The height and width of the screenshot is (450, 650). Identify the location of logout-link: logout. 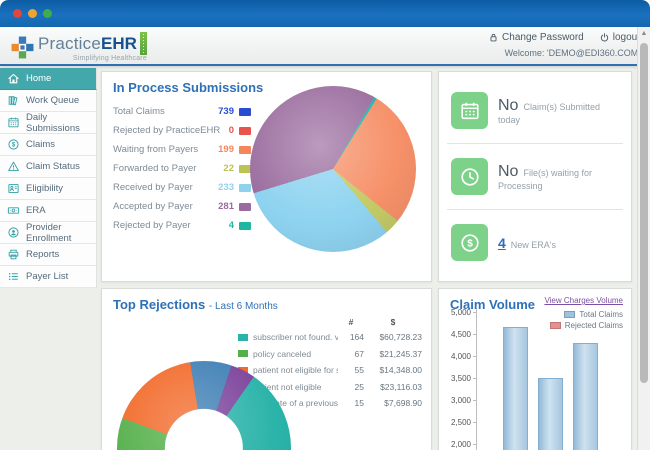
(619, 37).